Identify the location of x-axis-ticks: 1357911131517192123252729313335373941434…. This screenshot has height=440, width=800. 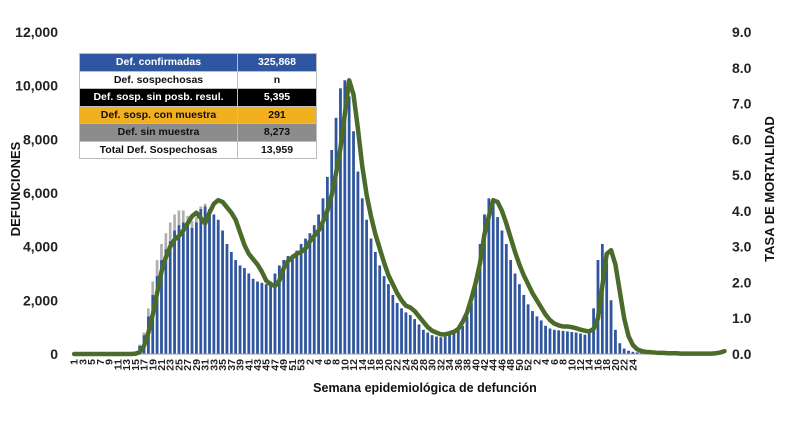
(354, 365).